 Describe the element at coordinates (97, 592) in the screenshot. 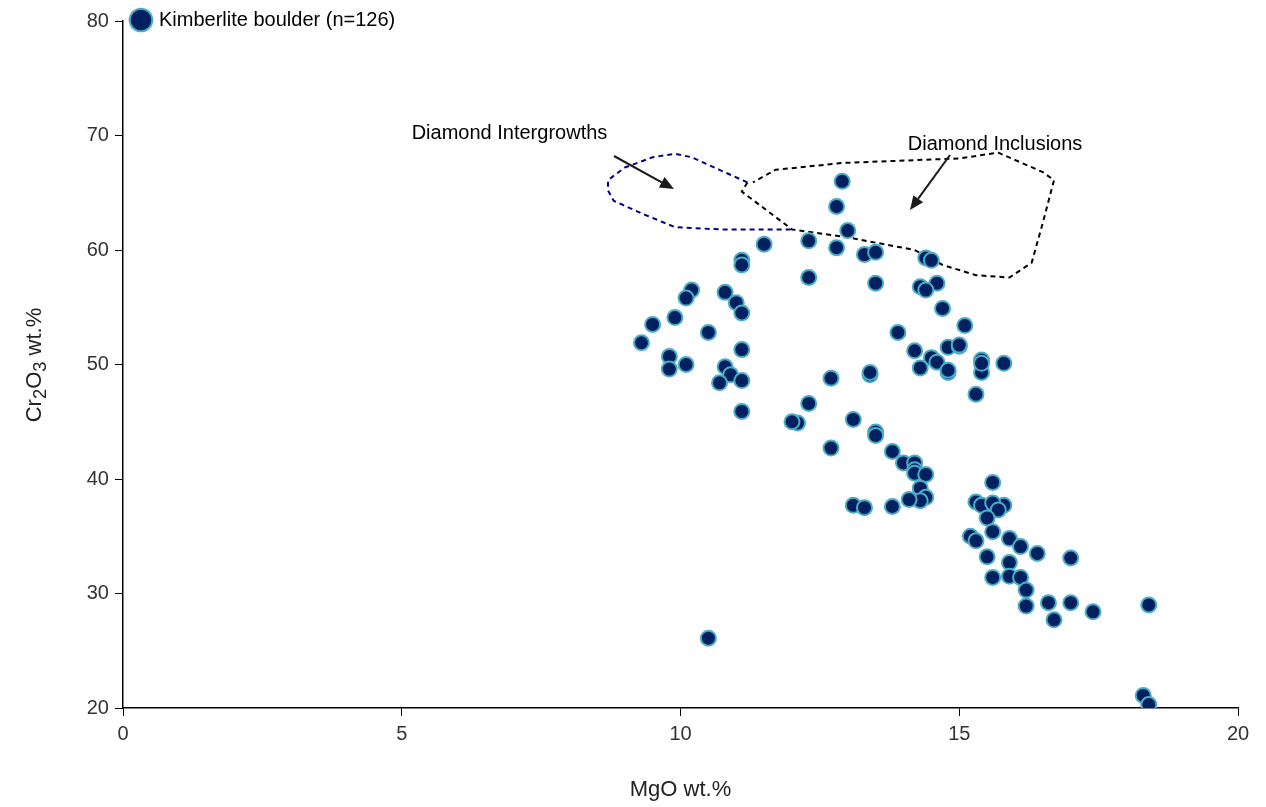

I see `y-tick-label: 30` at that location.